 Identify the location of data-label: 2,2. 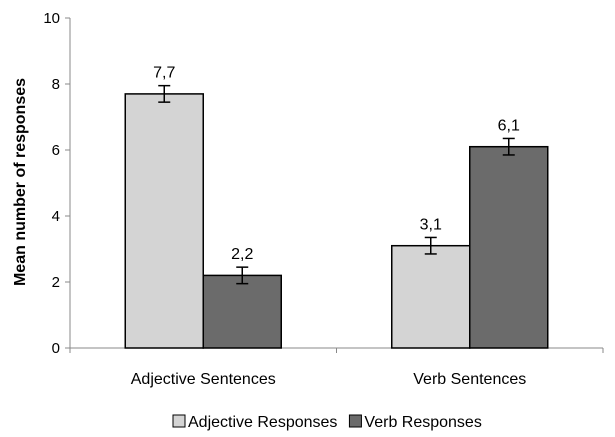
(242, 254).